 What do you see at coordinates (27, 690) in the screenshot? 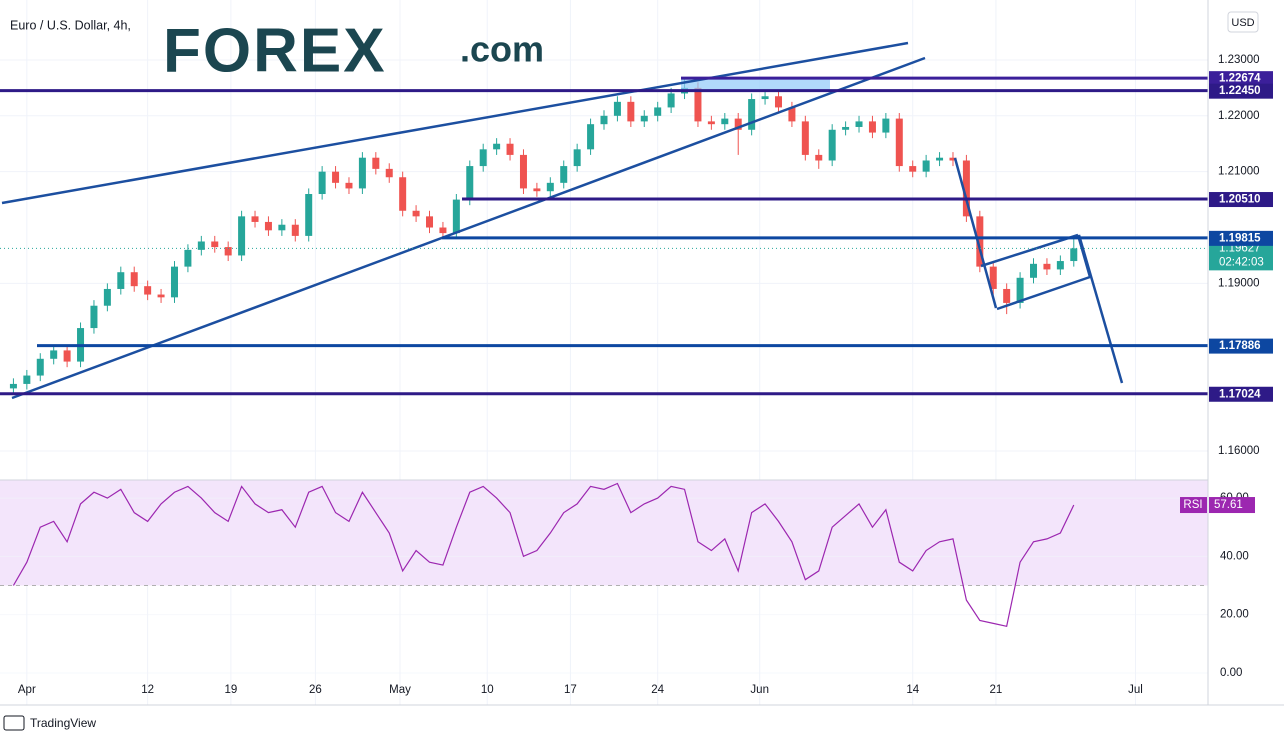
I see `x-tick-label: Apr` at bounding box center [27, 690].